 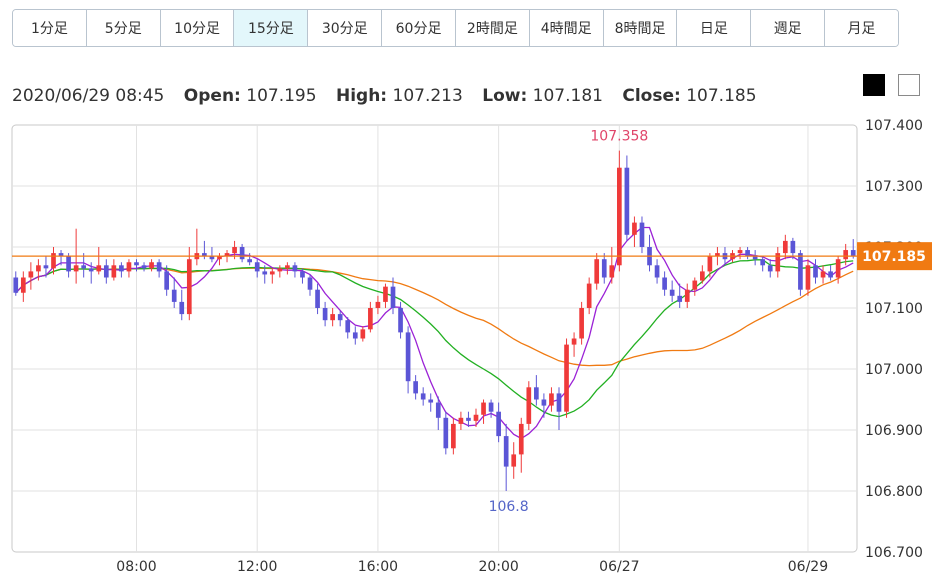 What do you see at coordinates (808, 567) in the screenshot?
I see `x-tick-label: 06/29` at bounding box center [808, 567].